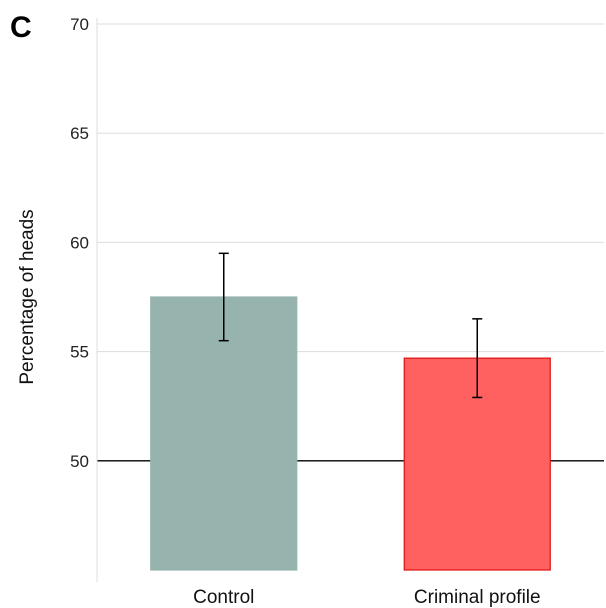  Describe the element at coordinates (79, 24) in the screenshot. I see `y-tick-label-70: 70` at that location.